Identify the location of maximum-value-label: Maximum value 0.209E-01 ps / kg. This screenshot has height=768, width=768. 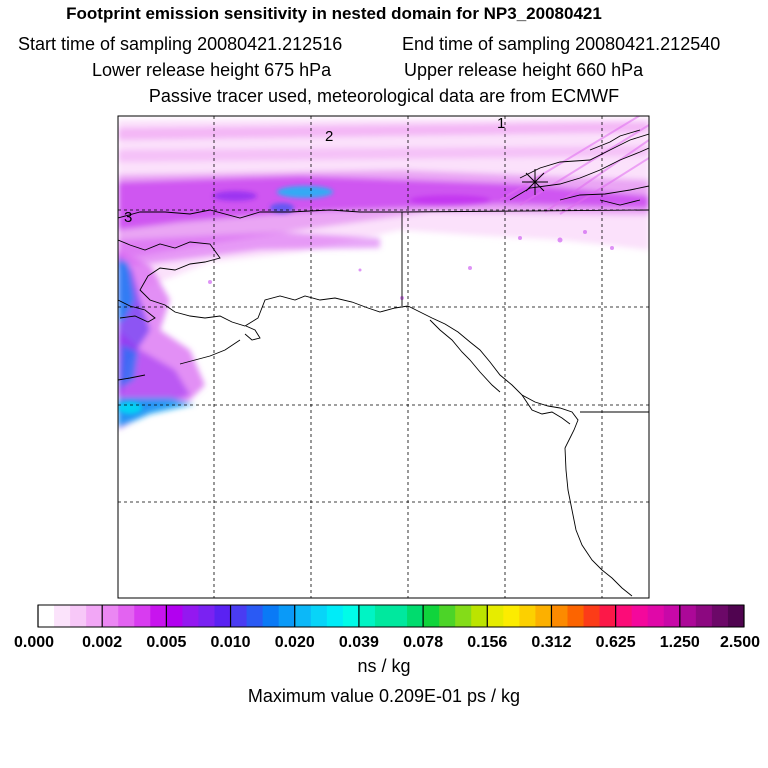
(384, 696).